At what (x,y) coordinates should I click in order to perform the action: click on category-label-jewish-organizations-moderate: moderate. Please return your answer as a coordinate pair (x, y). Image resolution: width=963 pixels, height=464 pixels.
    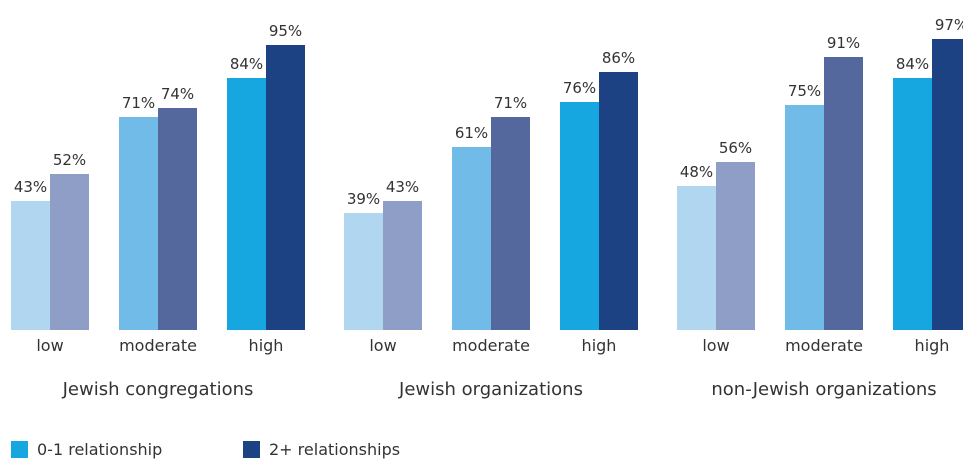
    Looking at the image, I should click on (491, 345).